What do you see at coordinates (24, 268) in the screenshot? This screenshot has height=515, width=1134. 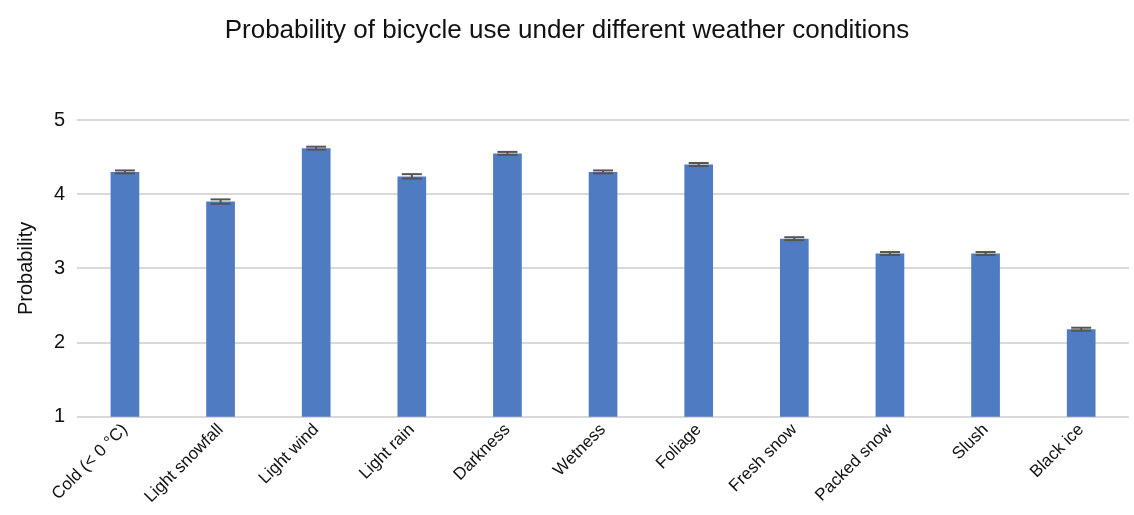 I see `y-axis-title: Probability` at bounding box center [24, 268].